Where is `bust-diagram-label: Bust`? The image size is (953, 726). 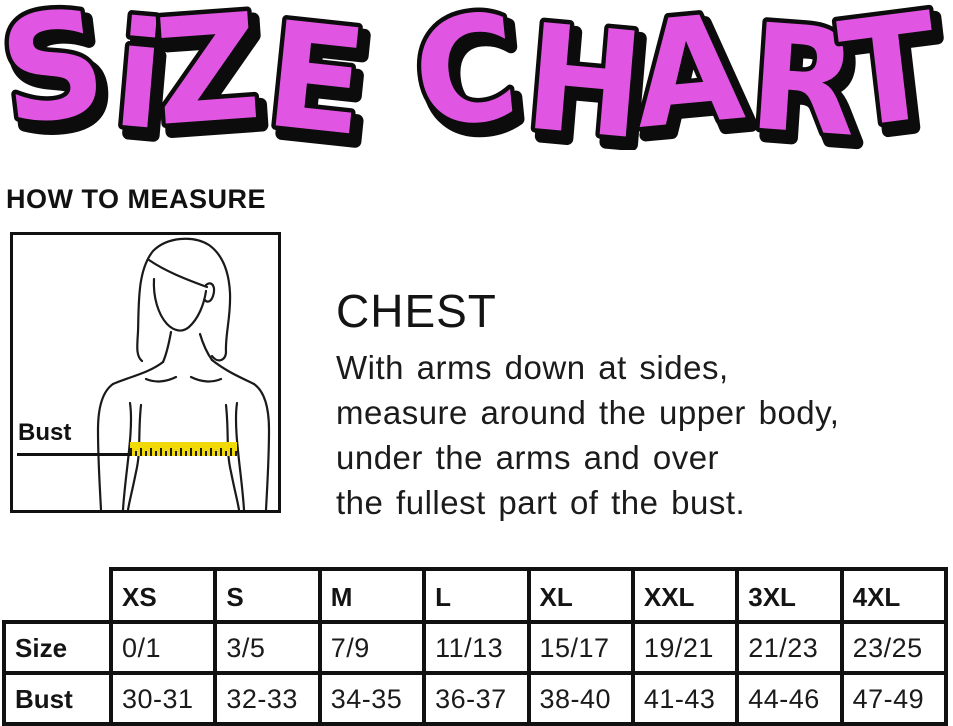 bust-diagram-label: Bust is located at coordinates (45, 432).